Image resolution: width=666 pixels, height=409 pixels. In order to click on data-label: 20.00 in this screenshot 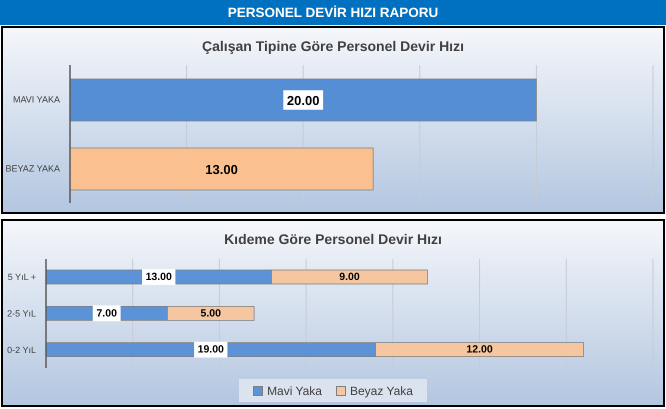, I will do `click(303, 100)`.